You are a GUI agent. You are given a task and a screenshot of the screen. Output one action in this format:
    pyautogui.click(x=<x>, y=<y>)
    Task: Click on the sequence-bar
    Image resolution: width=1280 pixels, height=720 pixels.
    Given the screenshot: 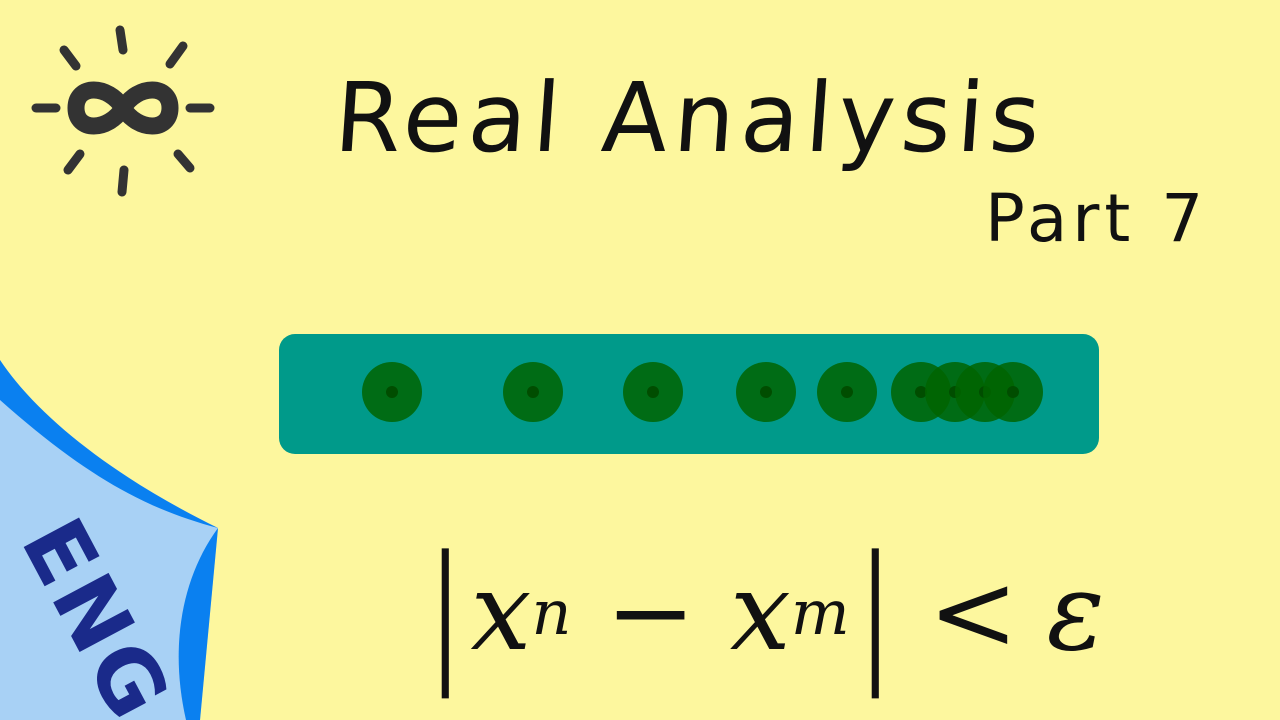 What is the action you would take?
    pyautogui.click(x=689, y=394)
    